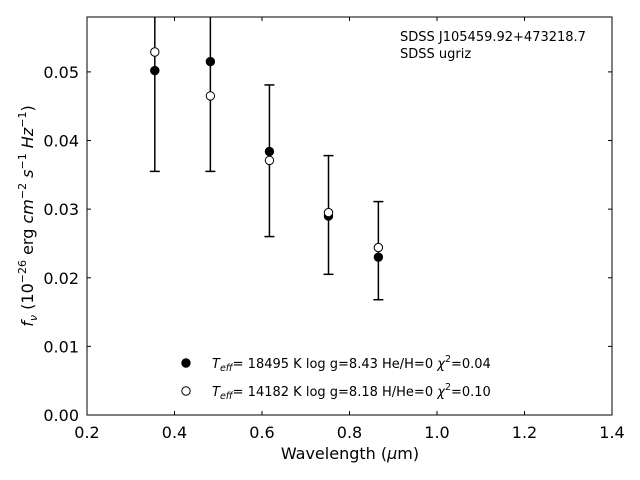  Describe the element at coordinates (22, 161) in the screenshot. I see `y-label-exp3: −1` at that location.